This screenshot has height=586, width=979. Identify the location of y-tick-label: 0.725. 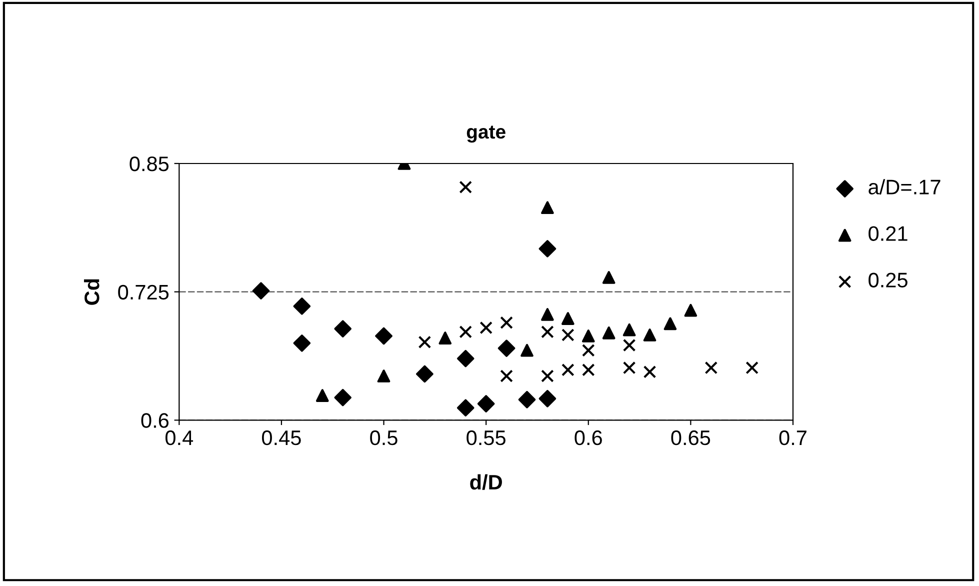
(143, 292).